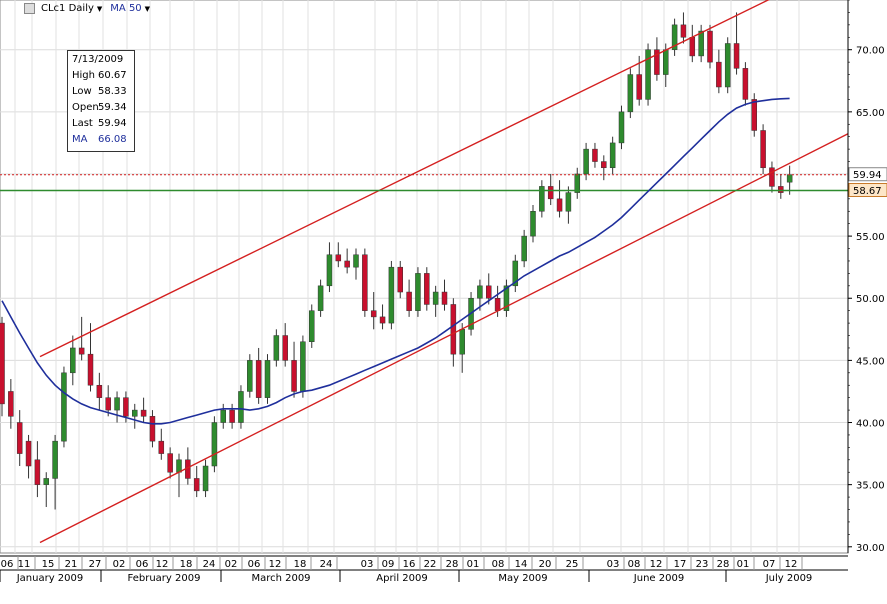 This screenshot has height=604, width=887. Describe the element at coordinates (82, 123) in the screenshot. I see `tooltip-last-label: Last` at that location.